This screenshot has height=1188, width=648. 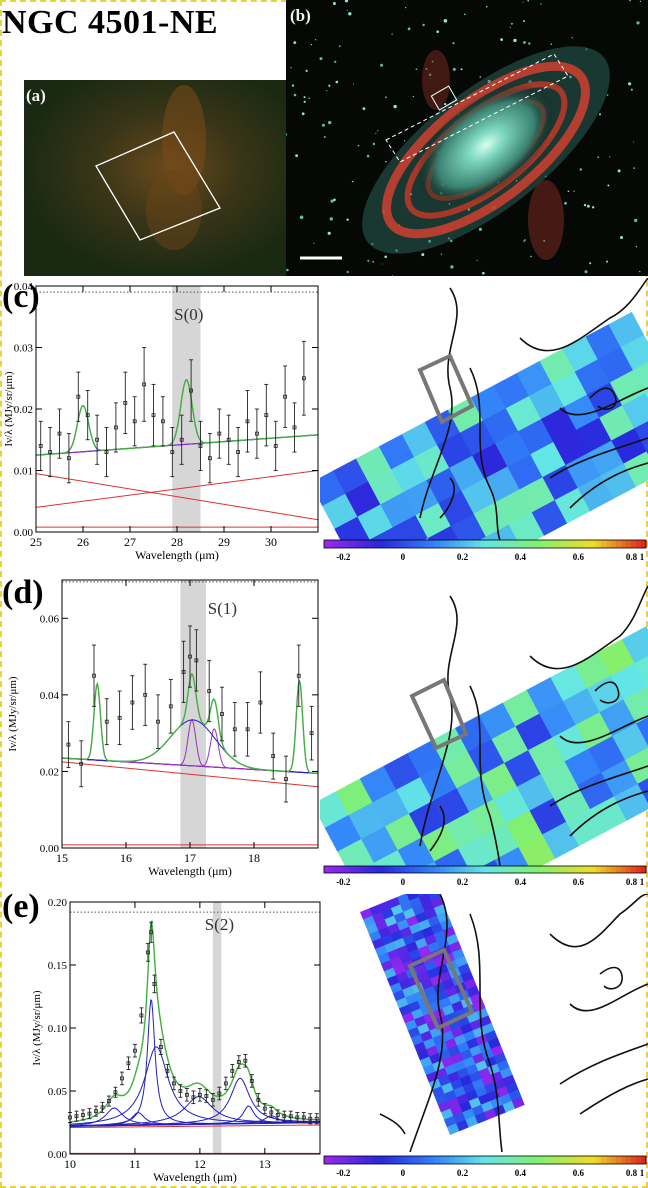 What do you see at coordinates (642, 1173) in the screenshot?
I see `colorbar-tick-label: 1` at bounding box center [642, 1173].